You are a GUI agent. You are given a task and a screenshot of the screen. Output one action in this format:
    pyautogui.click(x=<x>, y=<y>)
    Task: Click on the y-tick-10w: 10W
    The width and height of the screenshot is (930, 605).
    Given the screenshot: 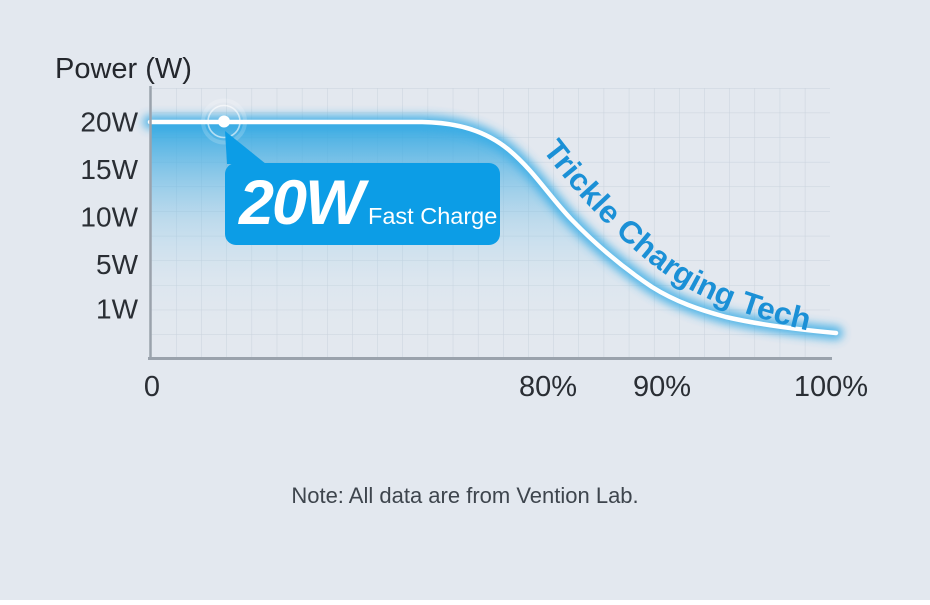 What is the action you would take?
    pyautogui.click(x=109, y=217)
    